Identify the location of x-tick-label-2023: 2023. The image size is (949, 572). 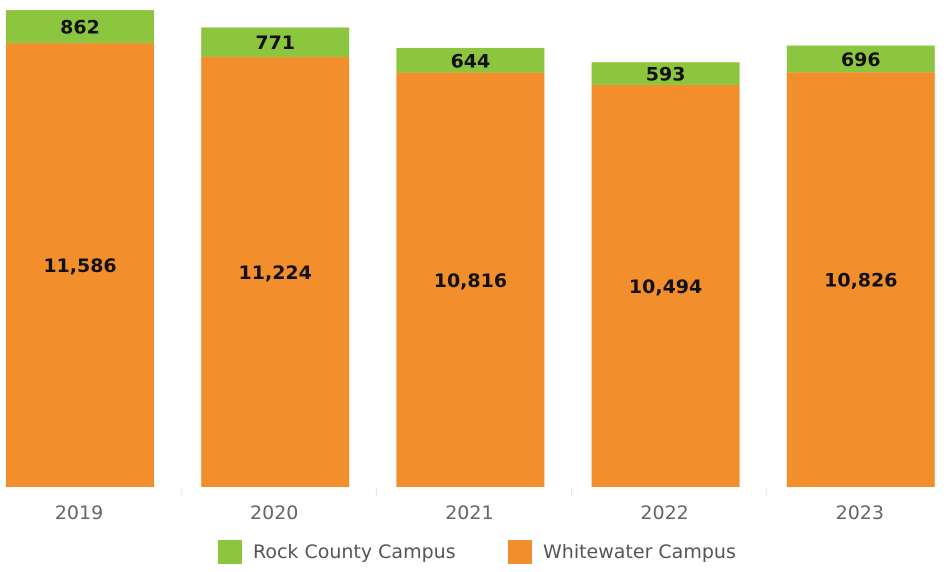
(860, 513).